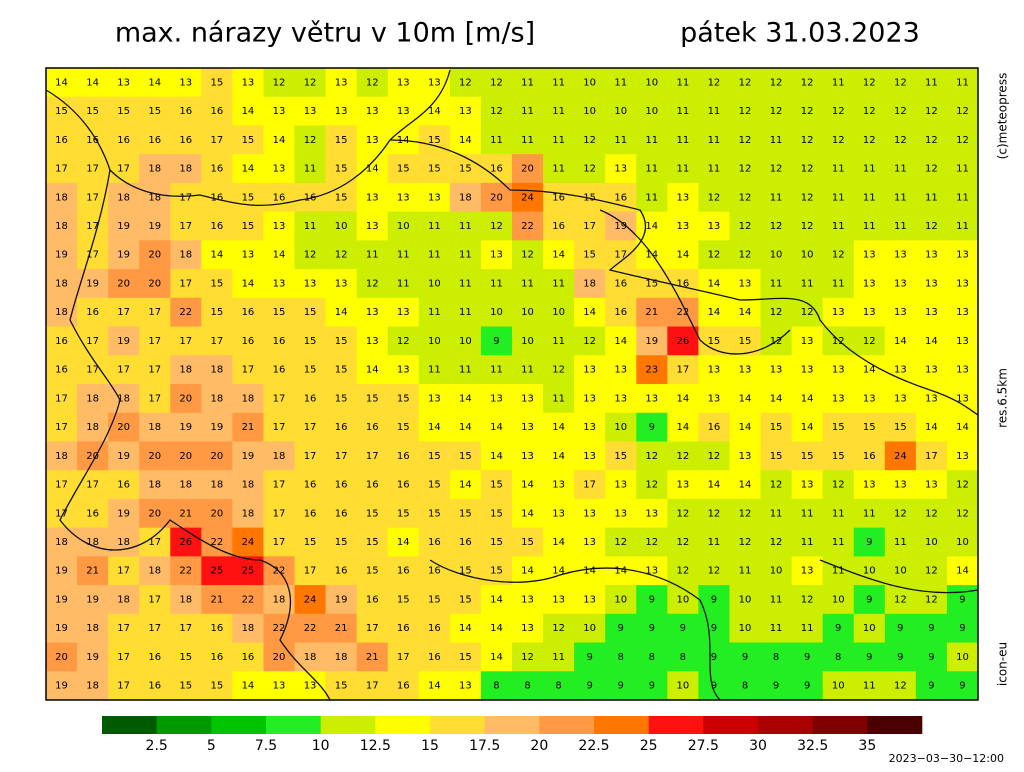 This screenshot has height=772, width=1024. What do you see at coordinates (185, 542) in the screenshot?
I see `cell-value: 26` at bounding box center [185, 542].